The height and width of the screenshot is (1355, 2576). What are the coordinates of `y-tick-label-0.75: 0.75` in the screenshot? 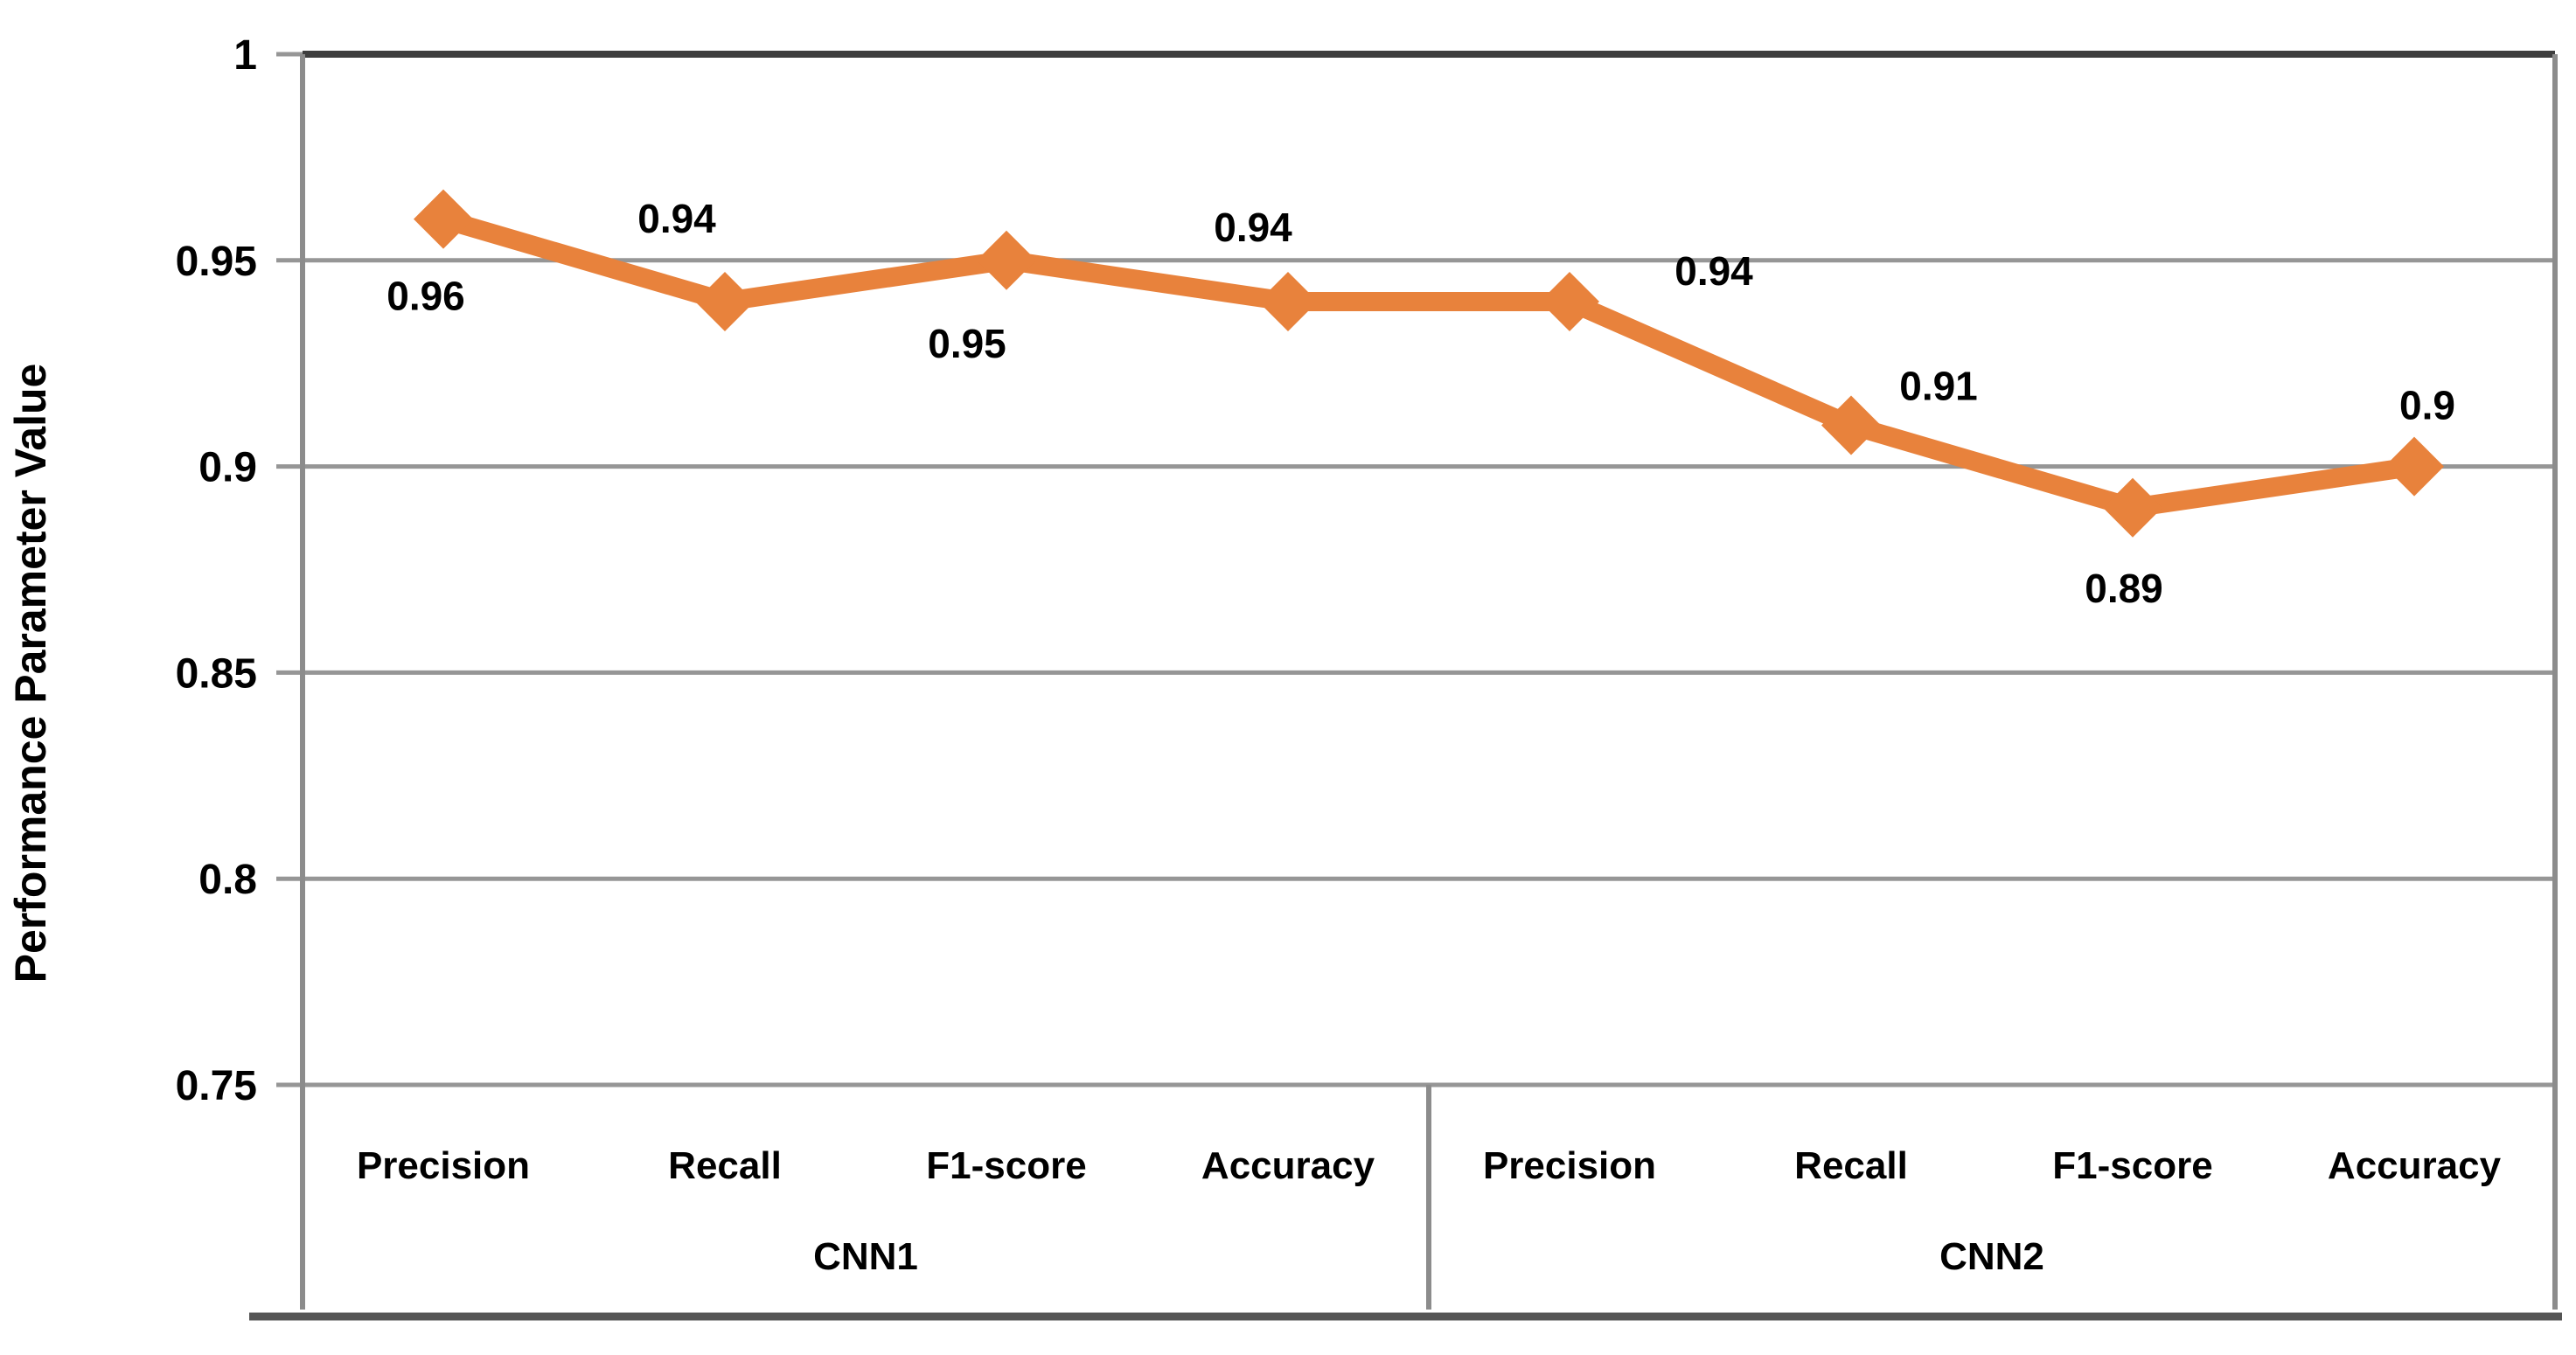 It's located at (216, 1086).